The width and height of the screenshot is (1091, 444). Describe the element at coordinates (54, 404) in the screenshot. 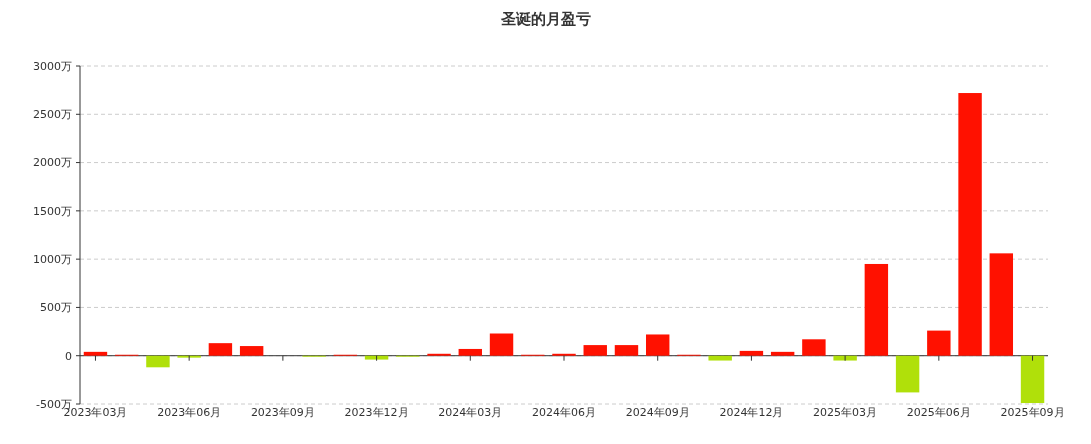

I see `y-tick-label: -500万` at that location.